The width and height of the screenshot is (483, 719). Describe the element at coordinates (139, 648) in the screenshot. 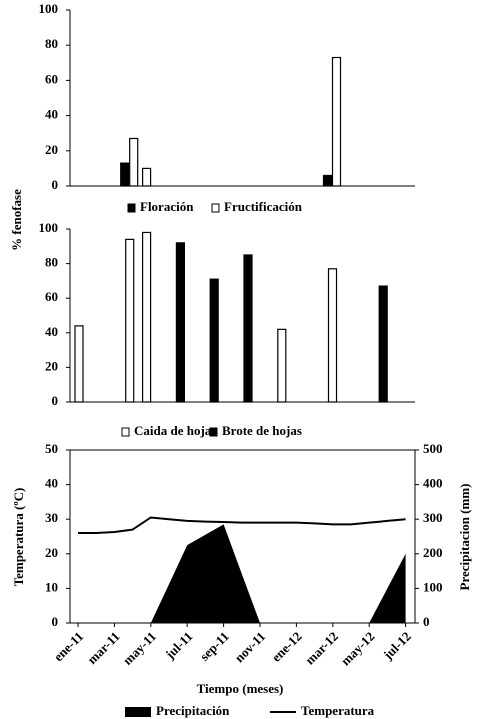

I see `x-tick-label: may-11` at that location.